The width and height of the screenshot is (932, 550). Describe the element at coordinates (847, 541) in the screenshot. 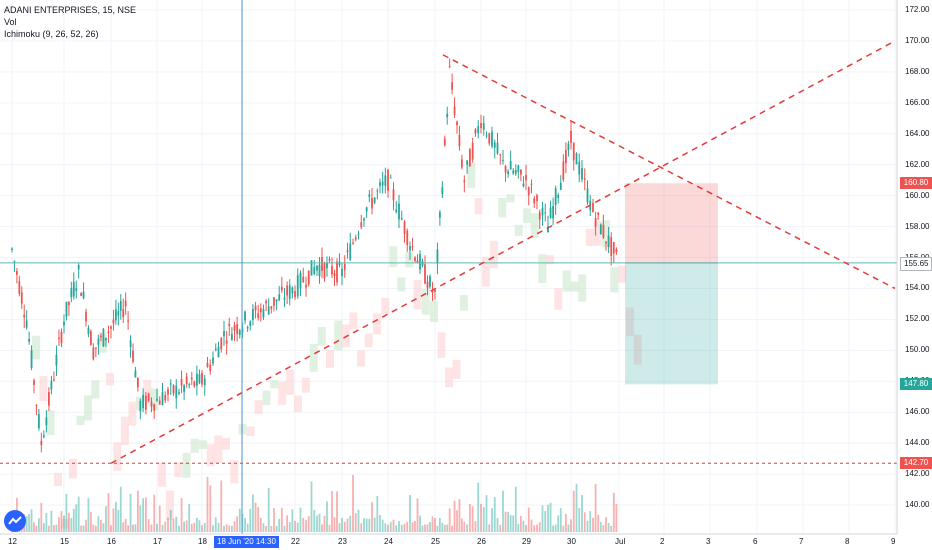

I see `time-tick-label: 8` at that location.